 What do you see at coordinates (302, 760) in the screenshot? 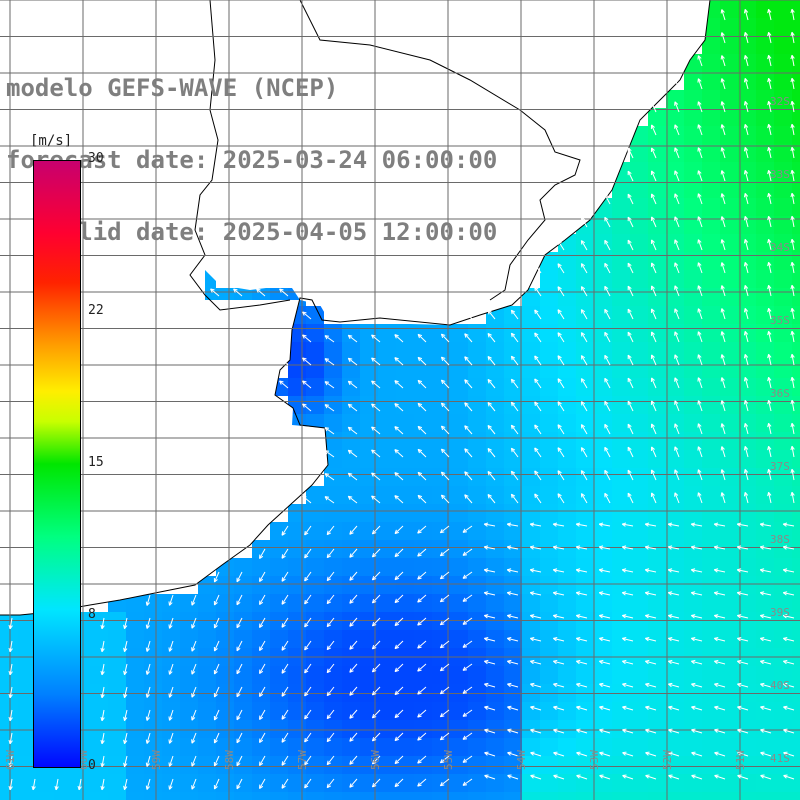
I see `lon-label: 57W` at bounding box center [302, 760].